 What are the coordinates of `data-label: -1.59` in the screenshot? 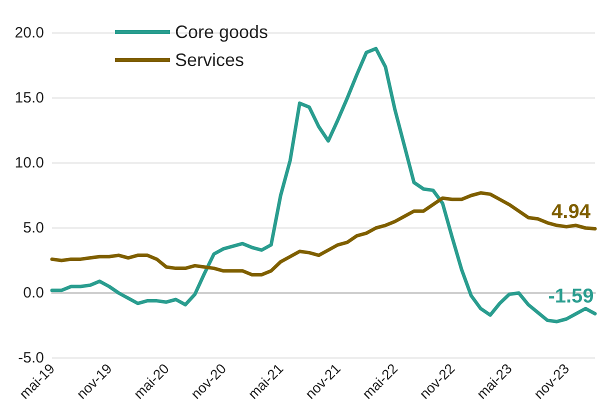 It's located at (571, 297).